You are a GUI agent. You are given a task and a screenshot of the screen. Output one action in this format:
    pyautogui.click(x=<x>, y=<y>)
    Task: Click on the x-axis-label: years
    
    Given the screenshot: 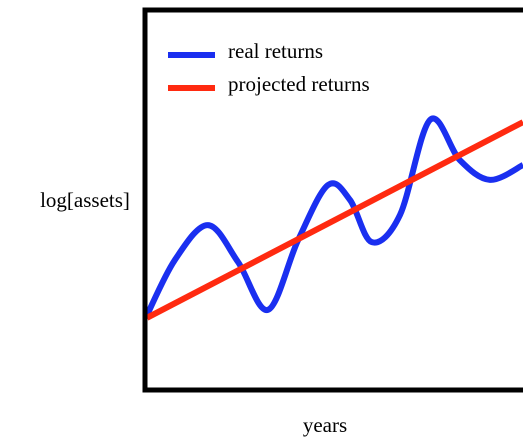 What is the action you would take?
    pyautogui.click(x=325, y=425)
    